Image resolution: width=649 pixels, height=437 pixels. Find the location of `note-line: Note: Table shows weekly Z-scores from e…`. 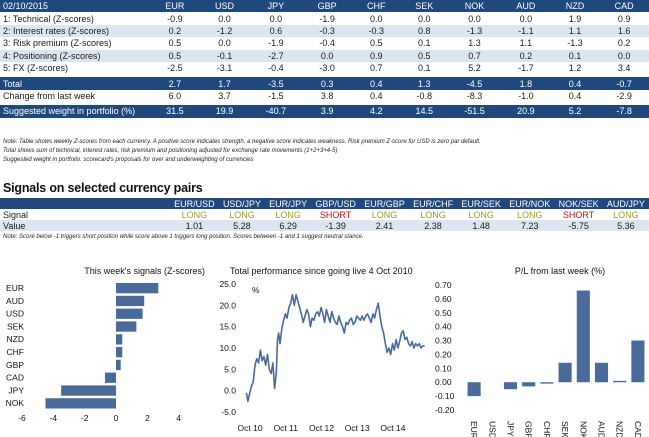

note-line: Note: Table shows weekly Z-scores from e… is located at coordinates (242, 142).